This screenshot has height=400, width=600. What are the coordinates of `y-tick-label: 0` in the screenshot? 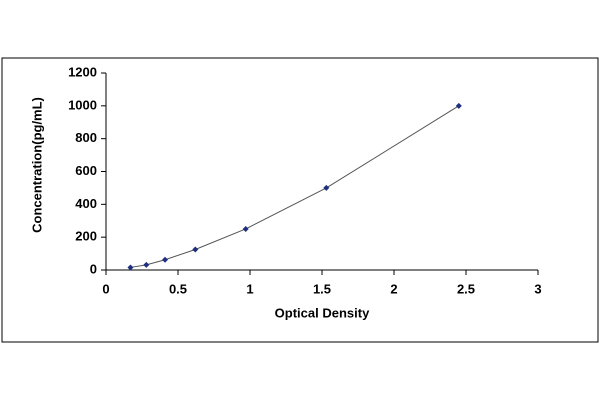 It's located at (93, 268).